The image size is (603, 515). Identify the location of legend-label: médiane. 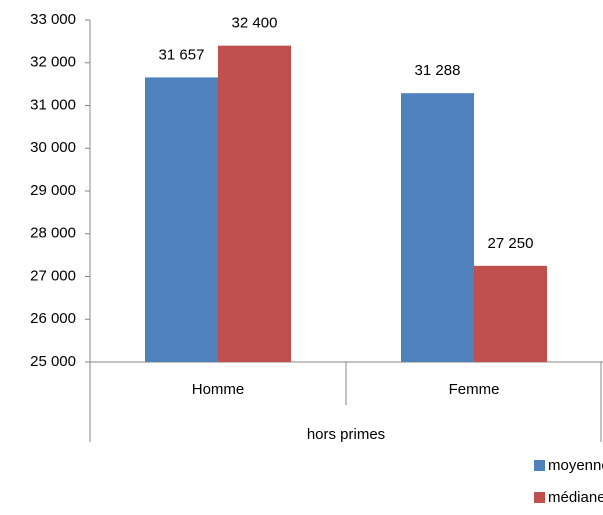
(575, 497).